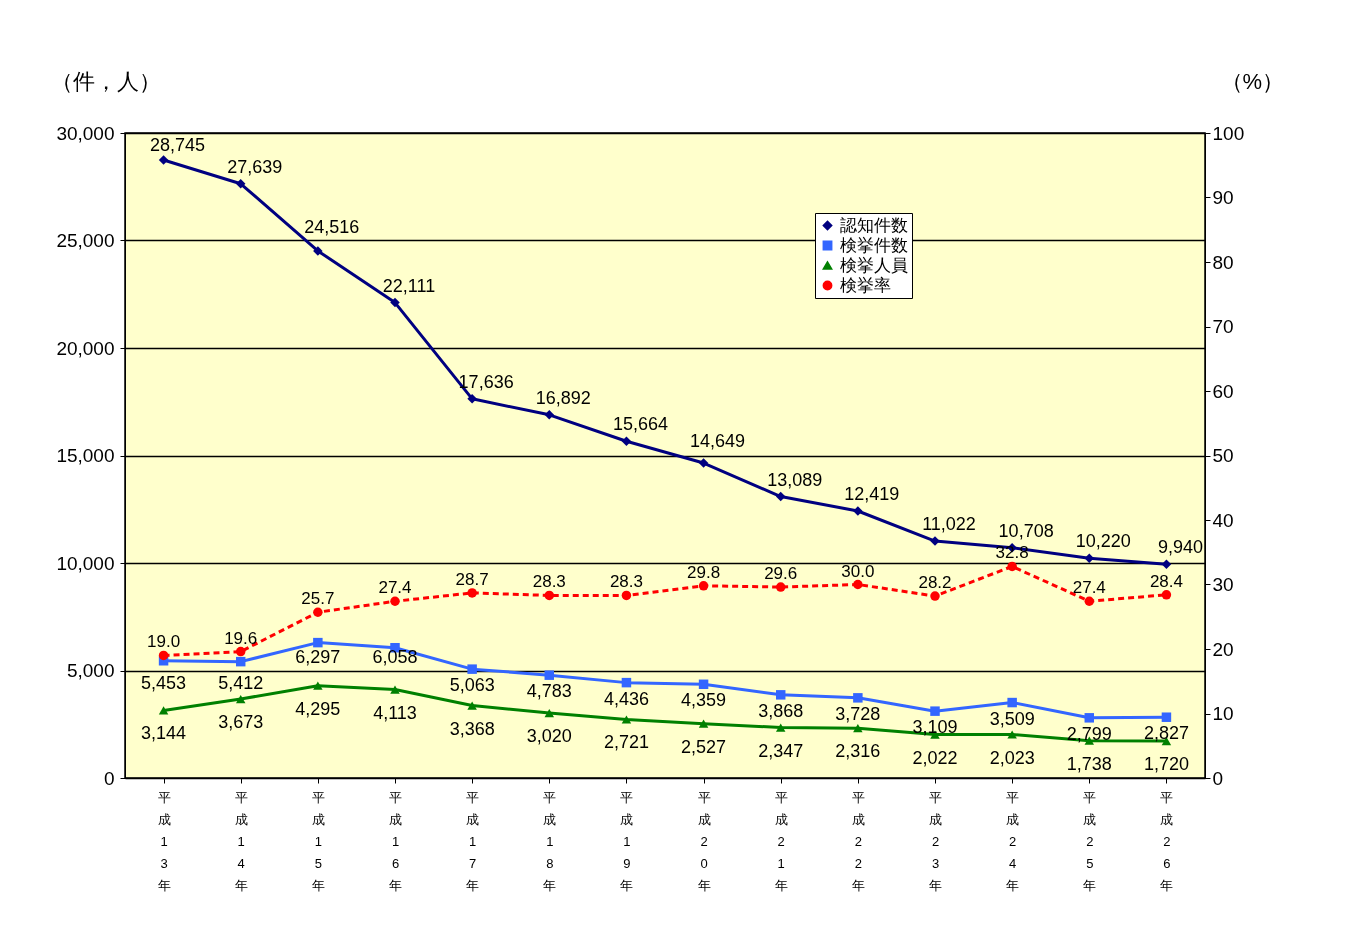  What do you see at coordinates (1089, 733) in the screenshot?
I see `data-label: 2,799` at bounding box center [1089, 733].